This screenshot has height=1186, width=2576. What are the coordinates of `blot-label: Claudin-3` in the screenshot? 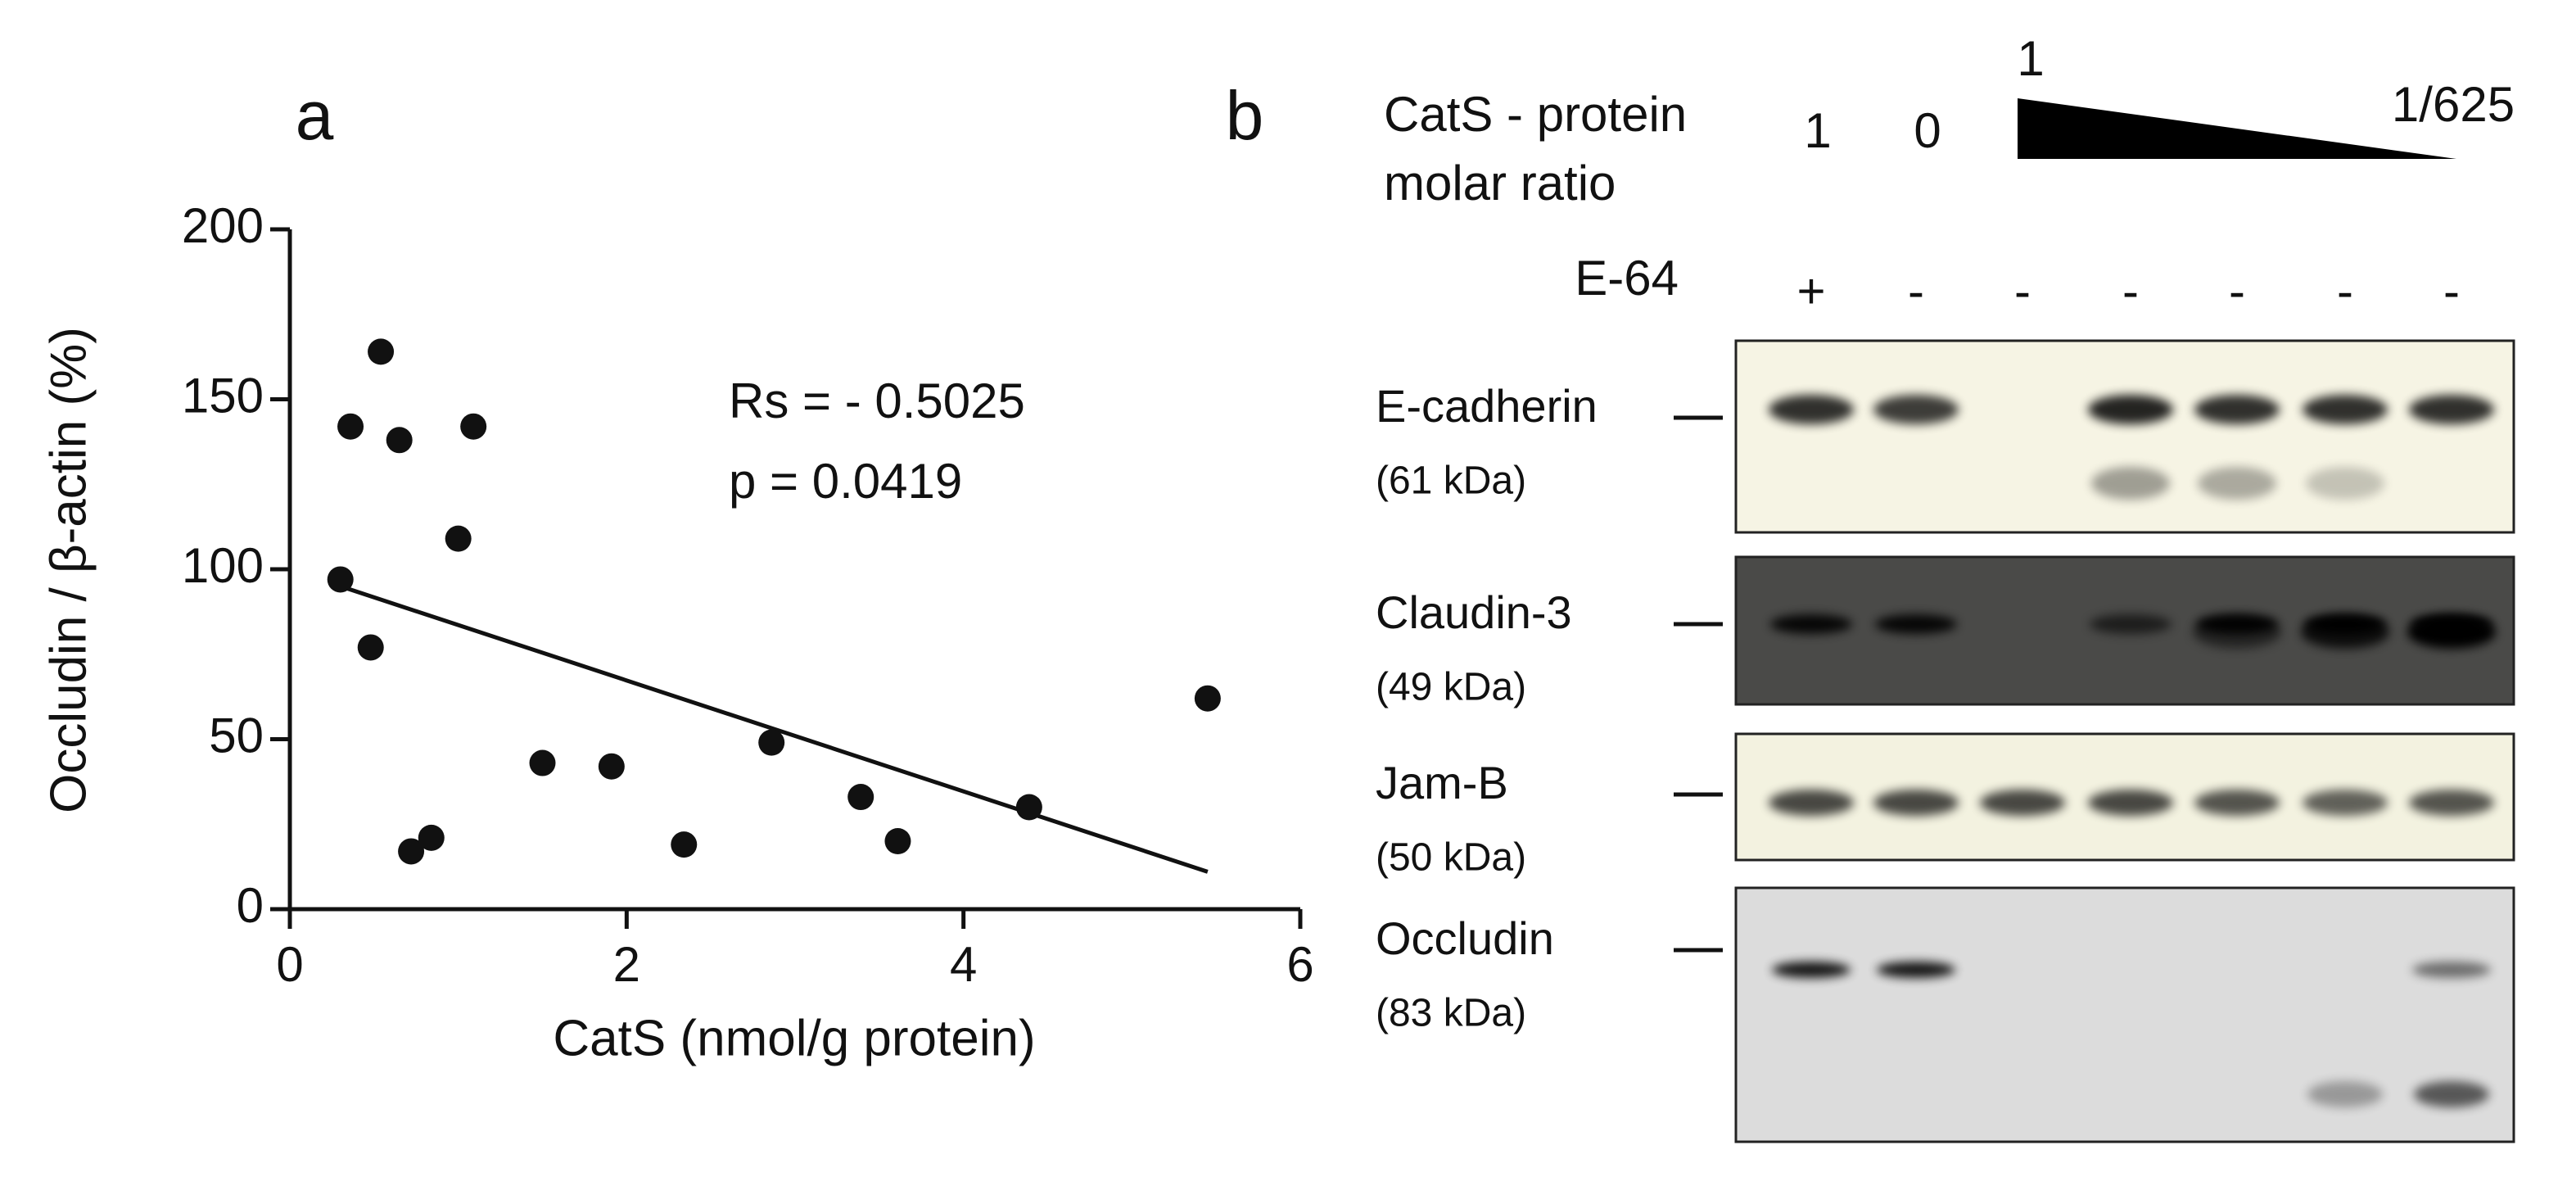 It's located at (1474, 612).